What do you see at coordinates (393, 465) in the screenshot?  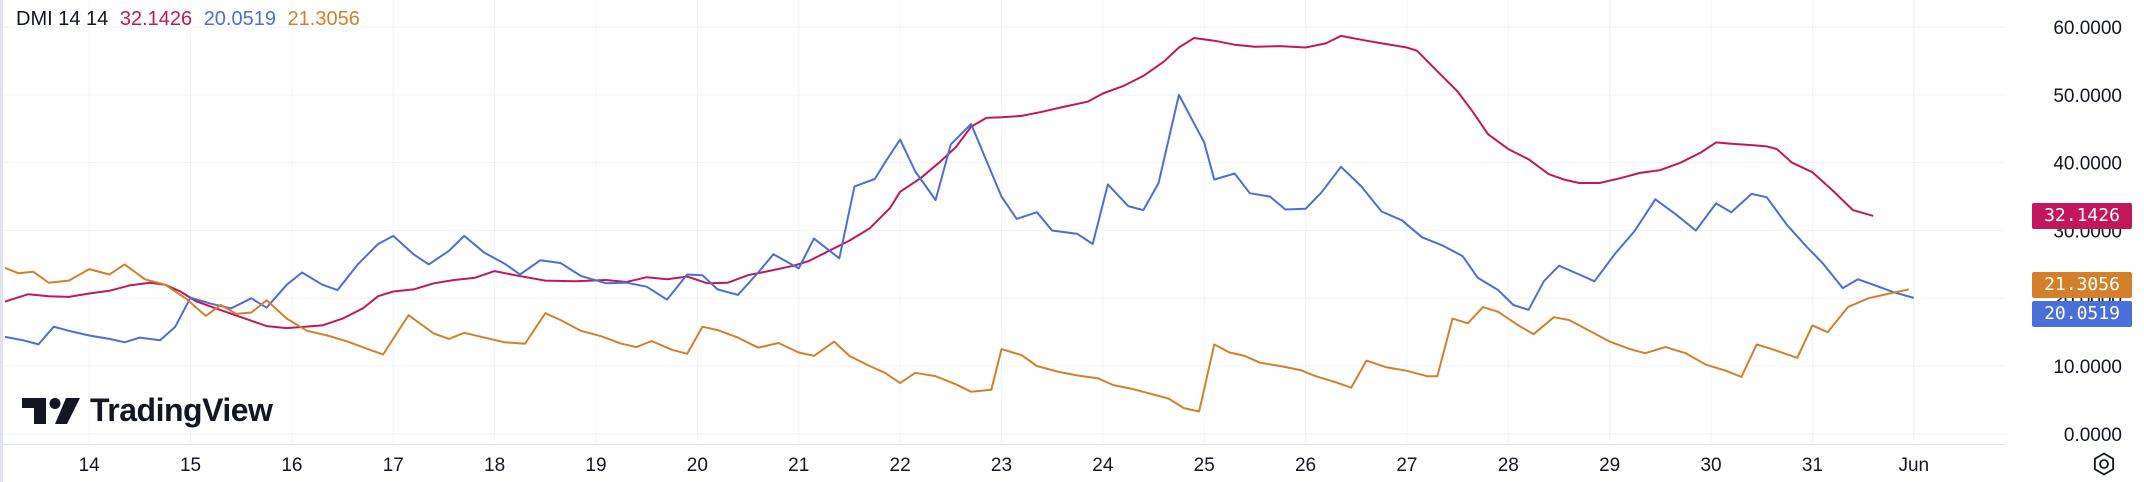 I see `x-tick-label: 17` at bounding box center [393, 465].